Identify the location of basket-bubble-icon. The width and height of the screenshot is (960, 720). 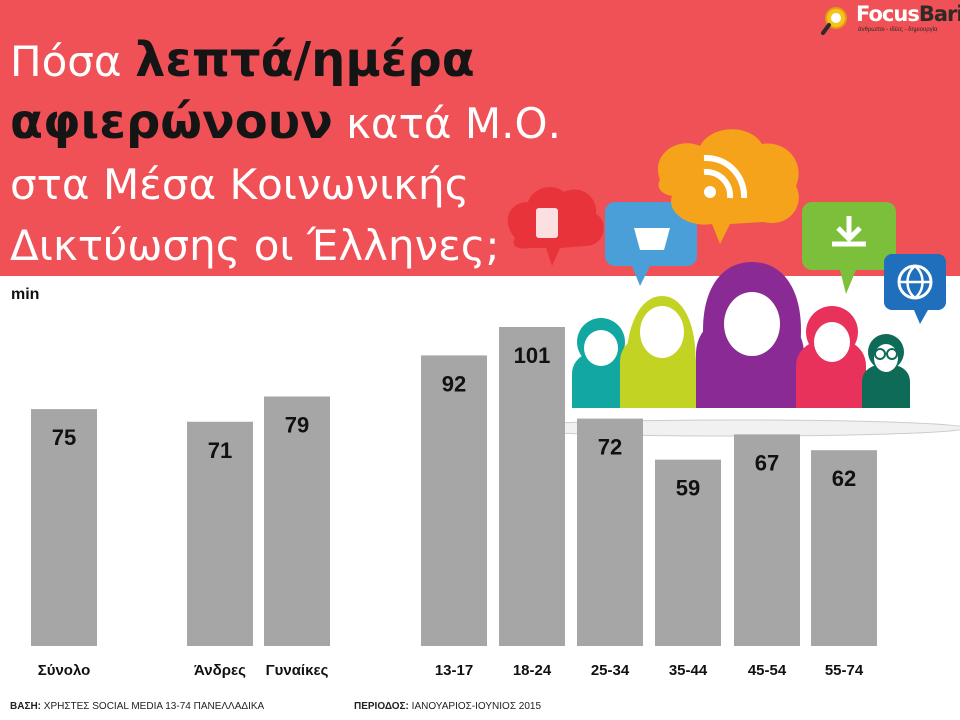
(651, 244).